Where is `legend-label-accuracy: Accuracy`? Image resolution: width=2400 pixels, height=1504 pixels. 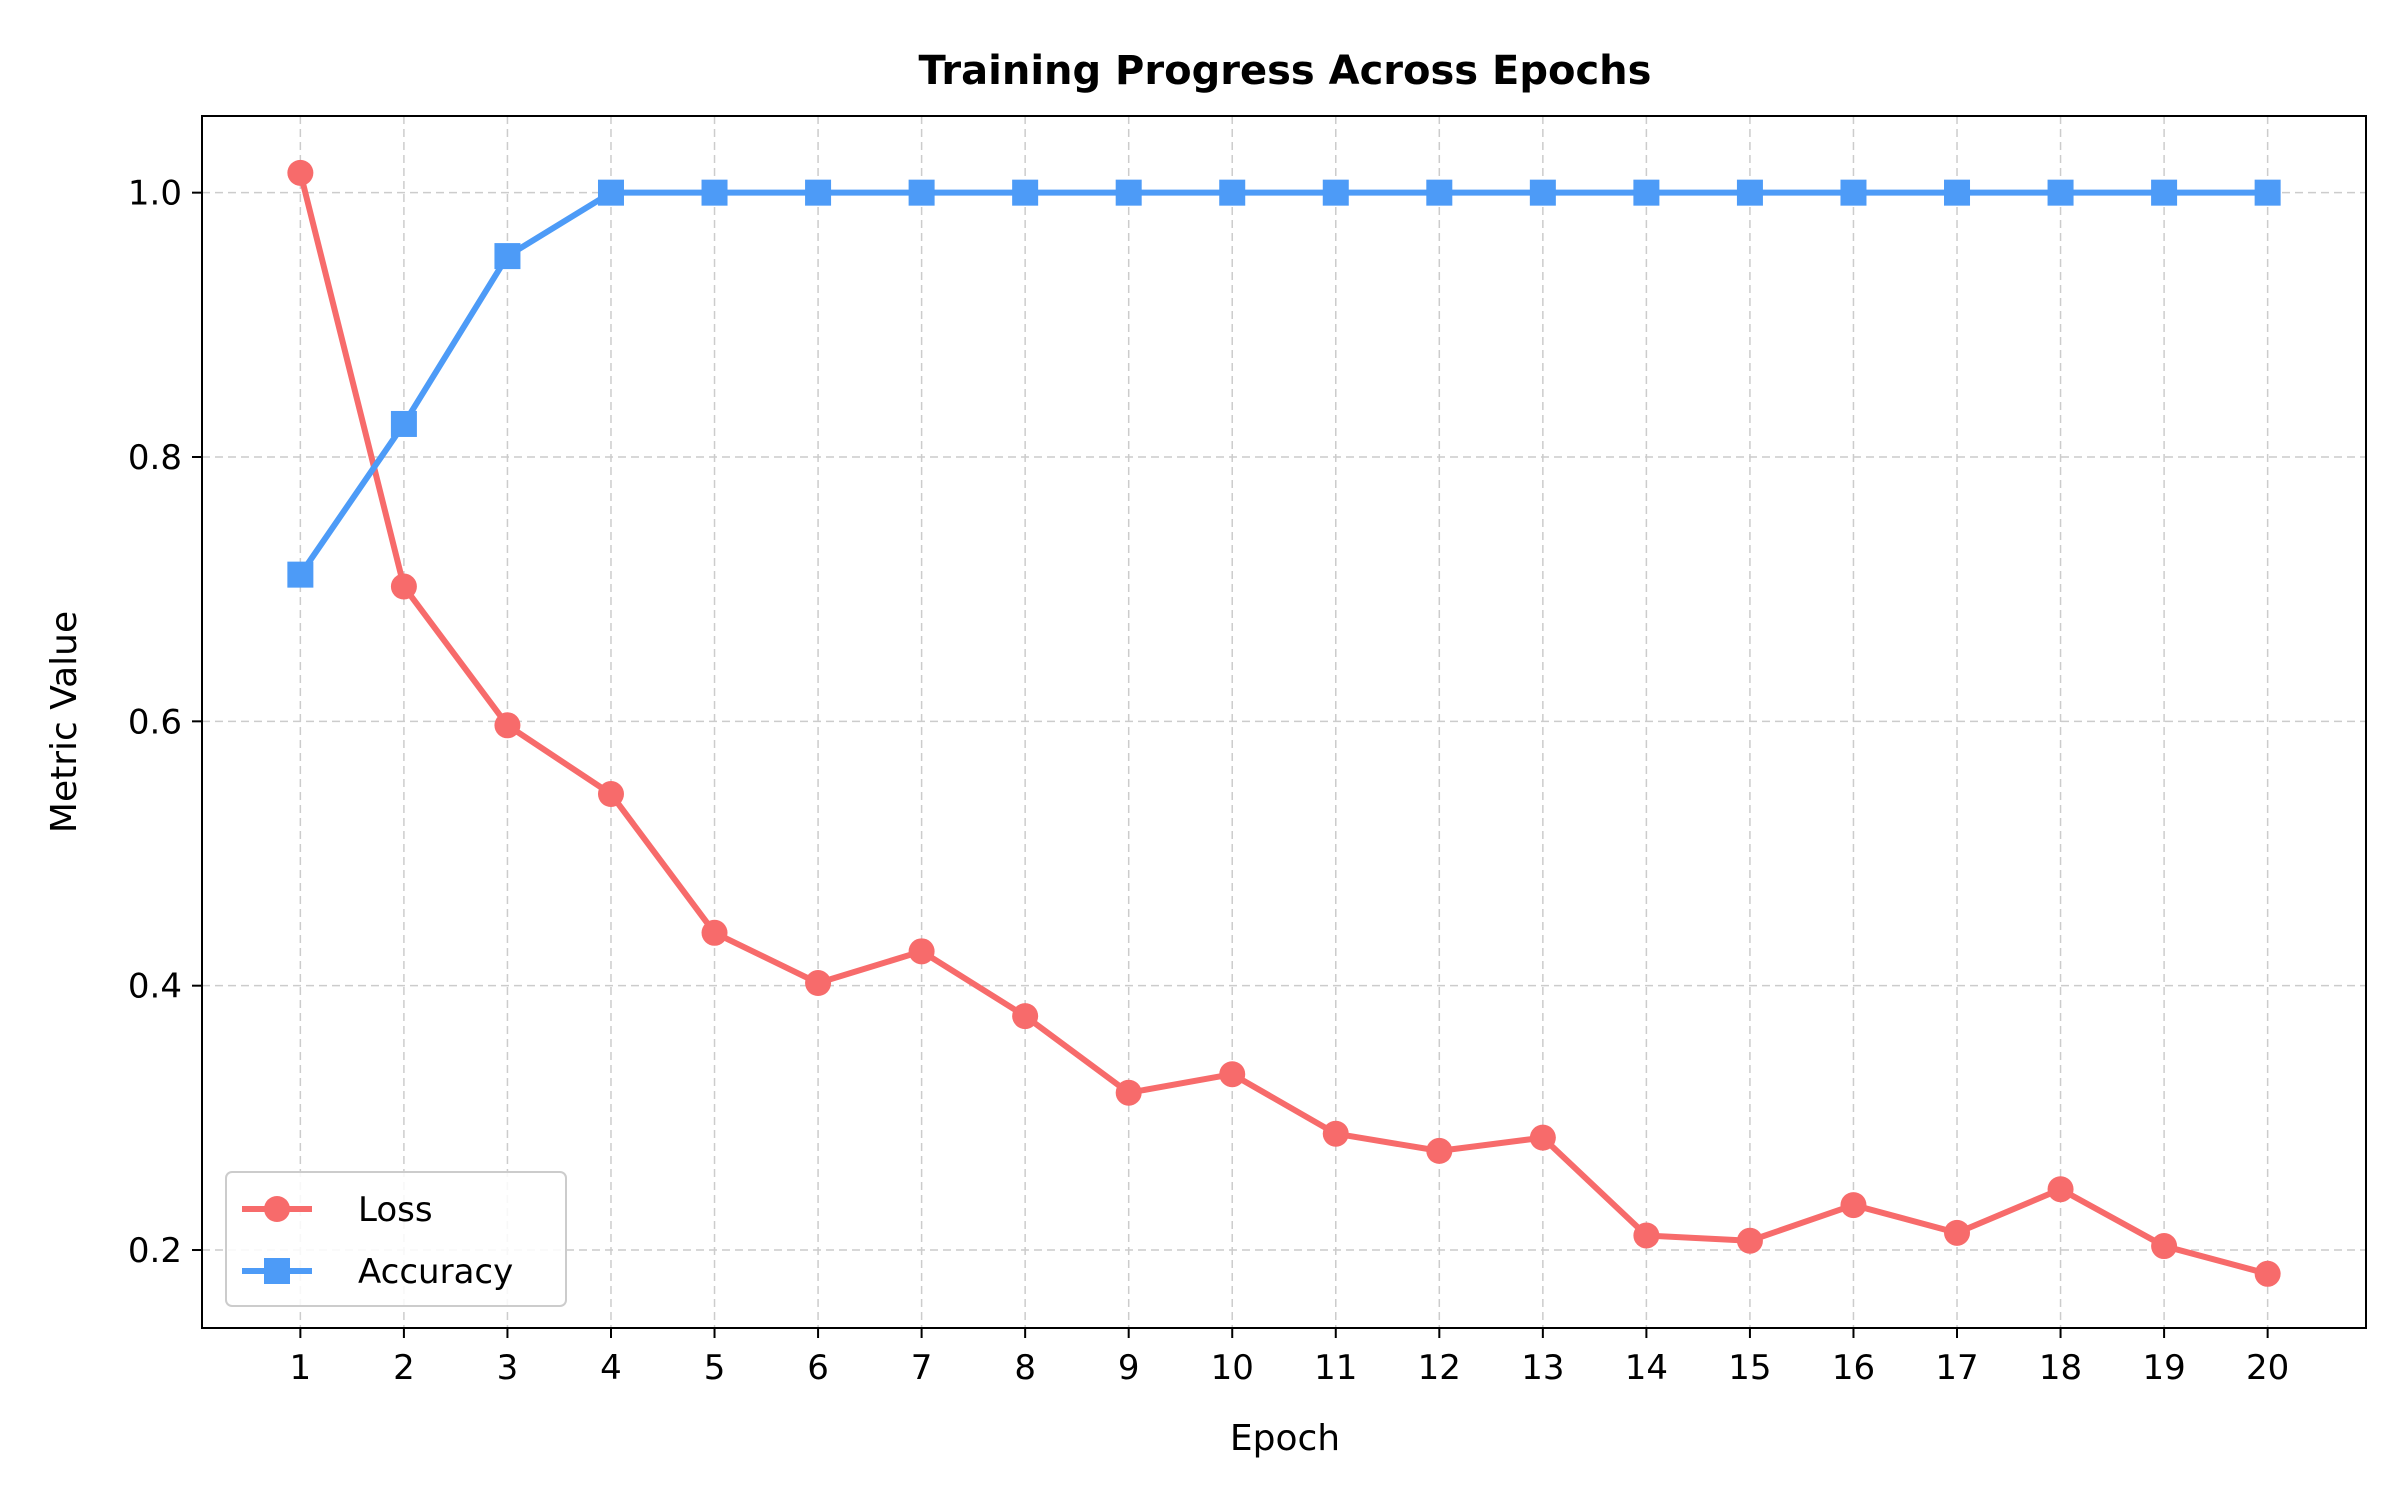 legend-label-accuracy: Accuracy is located at coordinates (435, 1272).